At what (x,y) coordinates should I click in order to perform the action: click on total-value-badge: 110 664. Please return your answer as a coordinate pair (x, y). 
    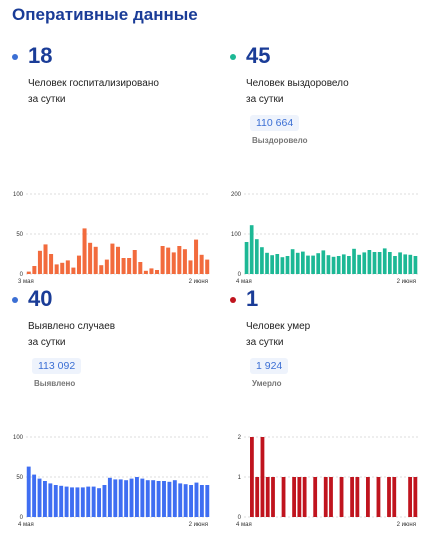
    Looking at the image, I should click on (275, 123).